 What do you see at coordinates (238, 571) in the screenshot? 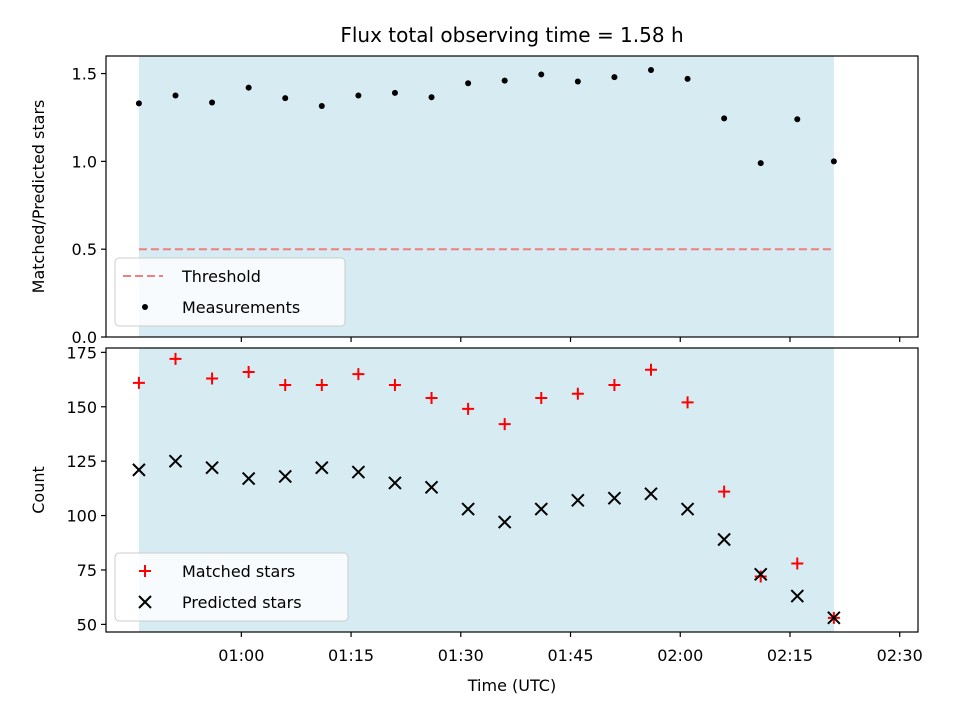
I see `legend-label: Matched stars` at bounding box center [238, 571].